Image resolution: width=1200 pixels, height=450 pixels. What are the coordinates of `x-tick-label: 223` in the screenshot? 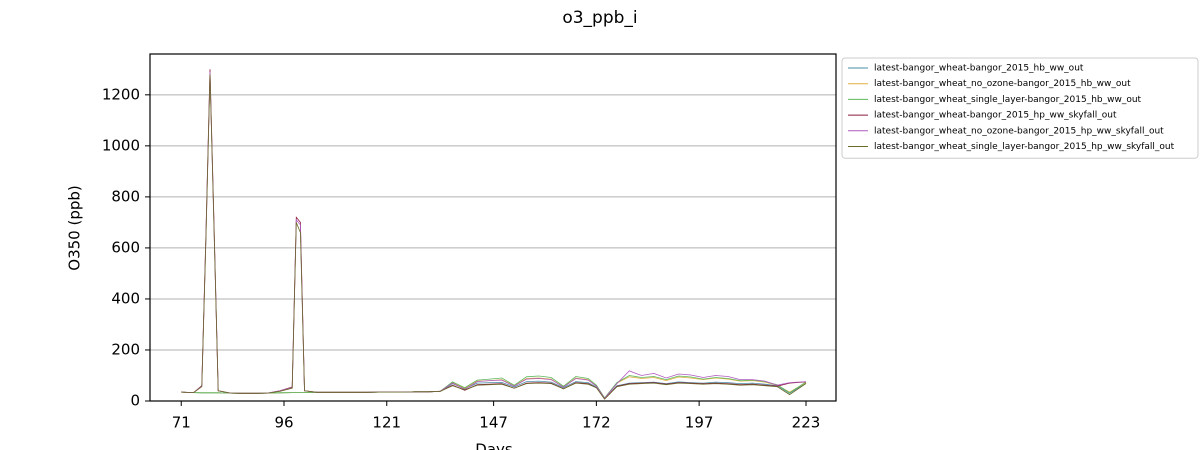 It's located at (806, 423).